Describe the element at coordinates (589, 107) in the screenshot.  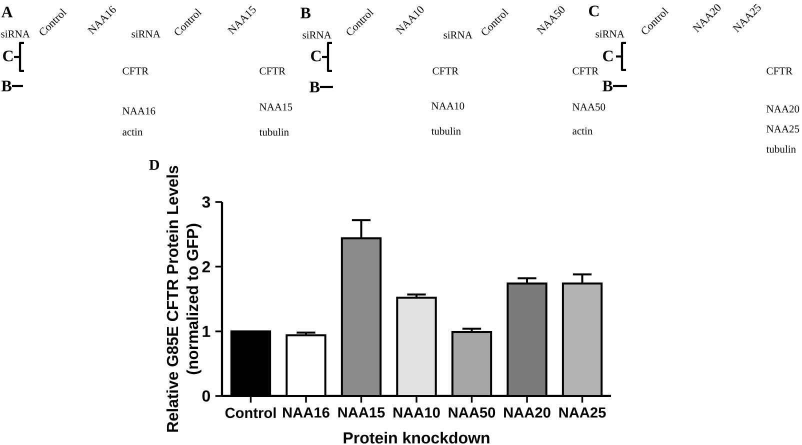
I see `text: NAA50` at that location.